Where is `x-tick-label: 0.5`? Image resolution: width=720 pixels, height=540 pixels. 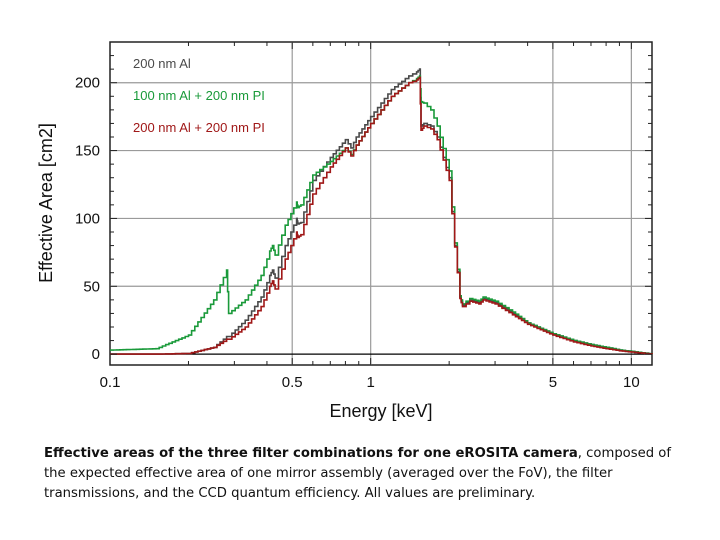
x-tick-label: 0.5 is located at coordinates (292, 382).